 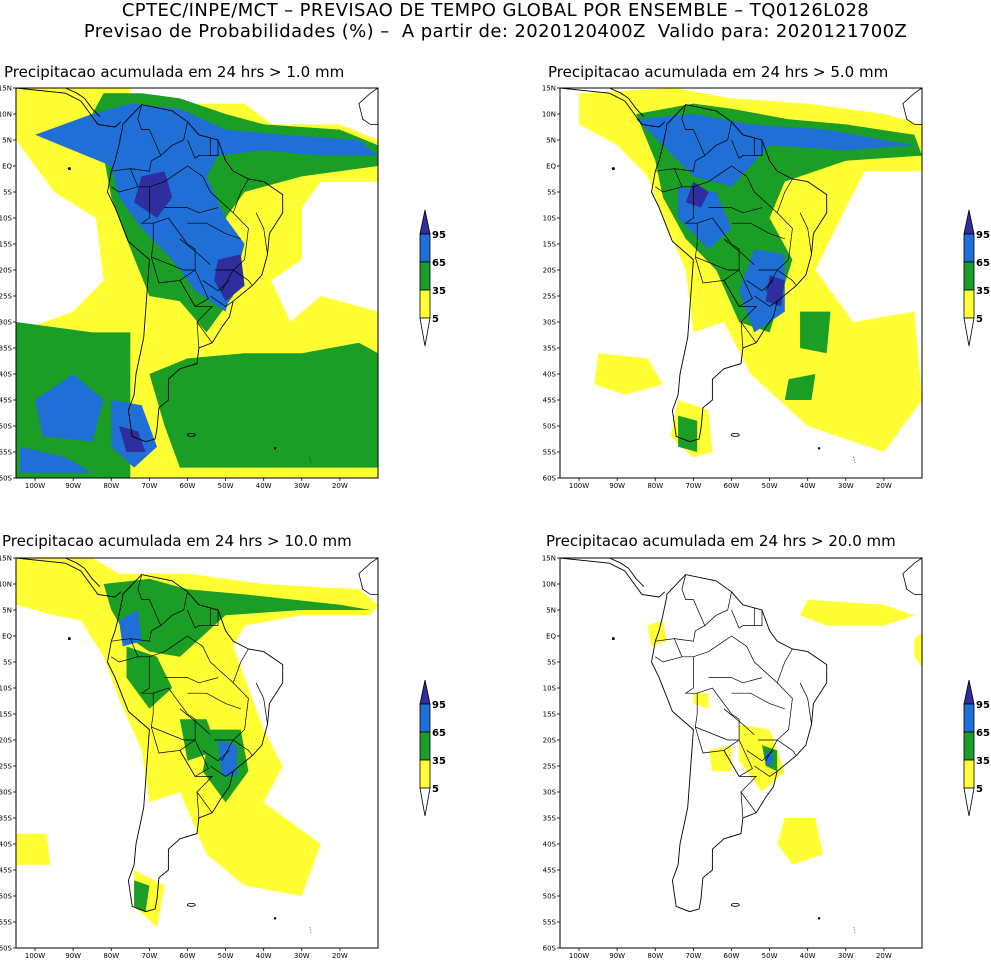 What do you see at coordinates (770, 956) in the screenshot?
I see `lon-label: 50W` at bounding box center [770, 956].